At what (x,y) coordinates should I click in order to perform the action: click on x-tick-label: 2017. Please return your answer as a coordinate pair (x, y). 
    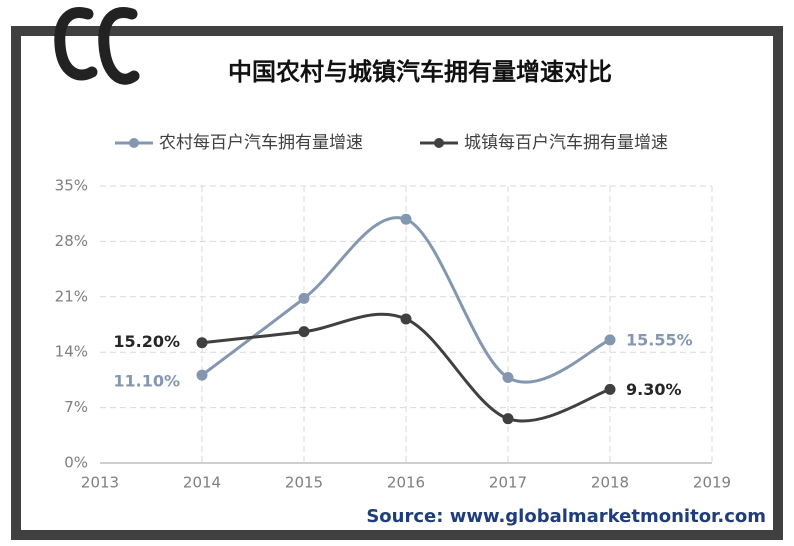
    Looking at the image, I should click on (508, 483).